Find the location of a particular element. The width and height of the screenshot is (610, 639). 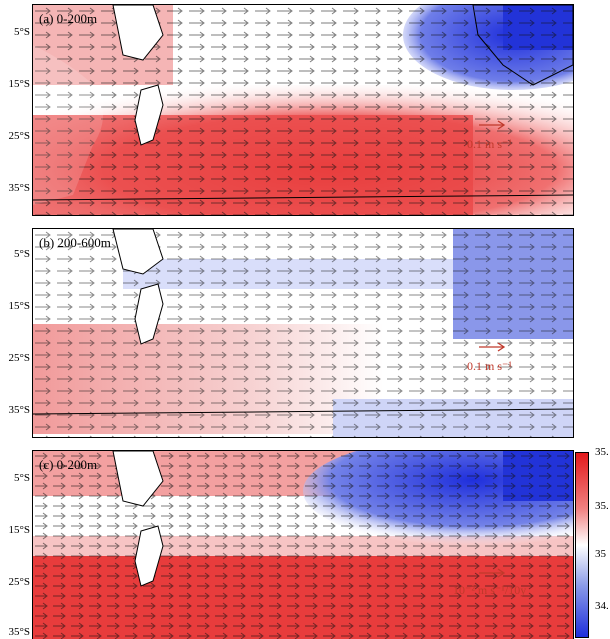

lat-label-b-35s: 35°S is located at coordinates (19, 410).